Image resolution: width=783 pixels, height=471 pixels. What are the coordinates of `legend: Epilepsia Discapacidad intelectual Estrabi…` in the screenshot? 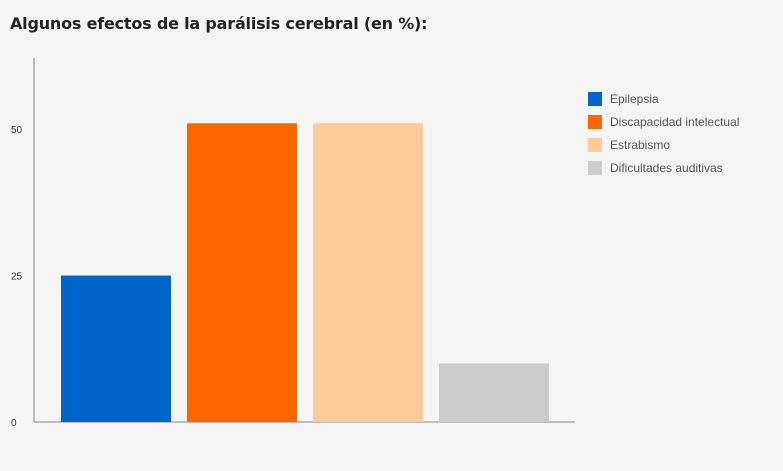 It's located at (663, 133).